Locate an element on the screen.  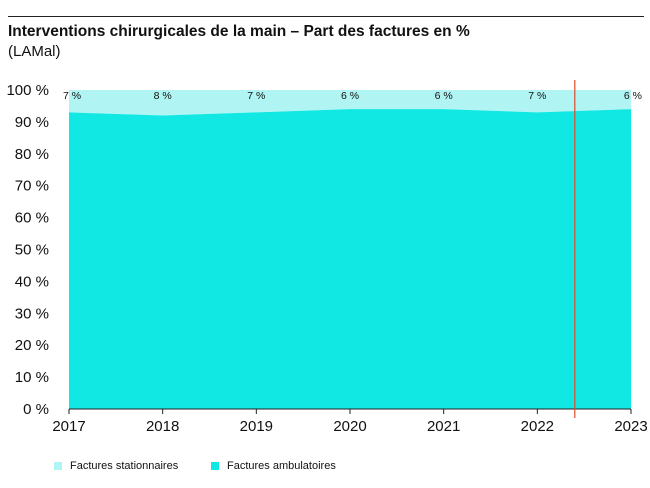
top-rule is located at coordinates (326, 16).